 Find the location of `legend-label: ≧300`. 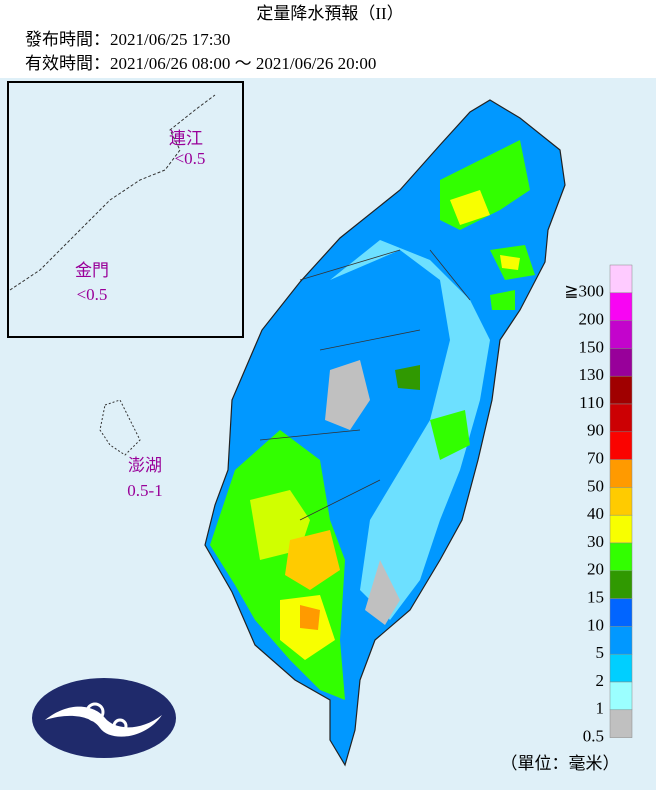

legend-label: ≧300 is located at coordinates (584, 291).